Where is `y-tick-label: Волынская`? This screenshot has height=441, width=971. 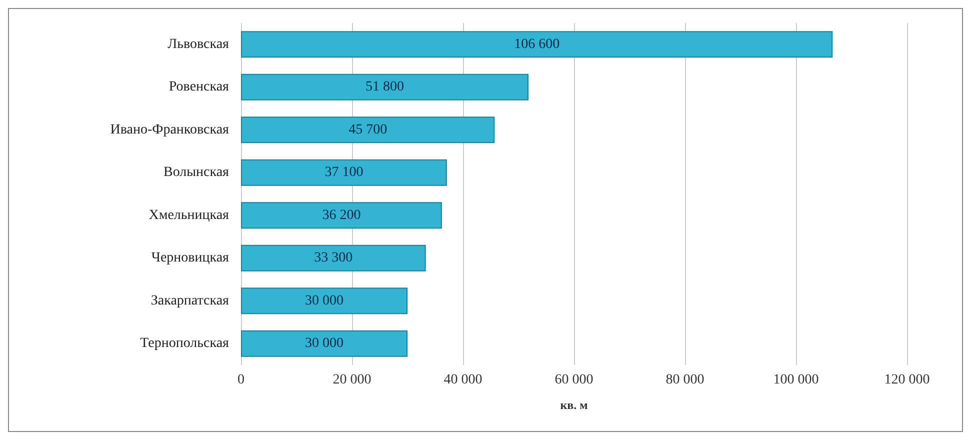 y-tick-label: Волынская is located at coordinates (197, 172).